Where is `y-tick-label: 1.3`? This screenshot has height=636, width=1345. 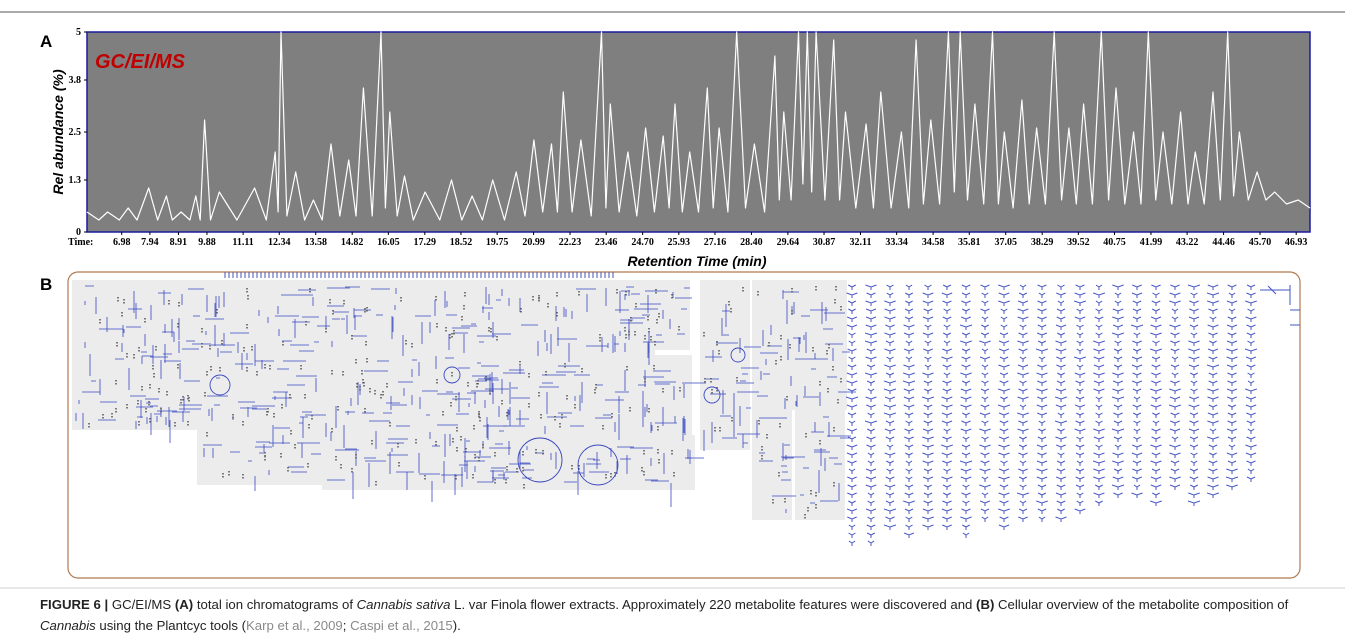
y-tick-label: 1.3 is located at coordinates (75, 180).